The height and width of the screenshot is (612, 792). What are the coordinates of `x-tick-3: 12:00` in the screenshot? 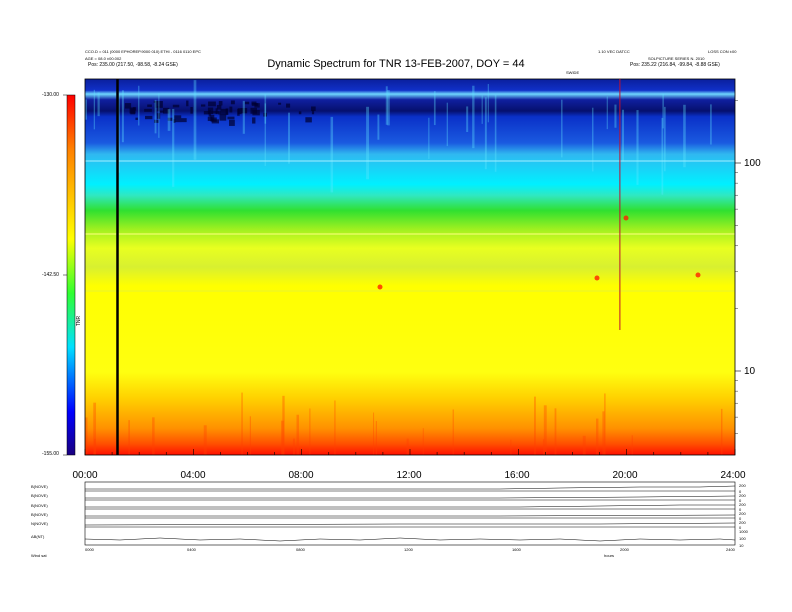 It's located at (409, 475).